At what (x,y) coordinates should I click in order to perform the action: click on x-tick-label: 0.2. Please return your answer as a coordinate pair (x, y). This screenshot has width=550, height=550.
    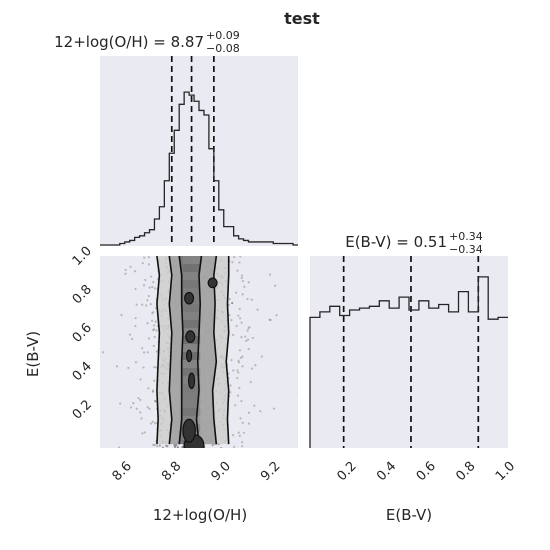
    Looking at the image, I should click on (347, 471).